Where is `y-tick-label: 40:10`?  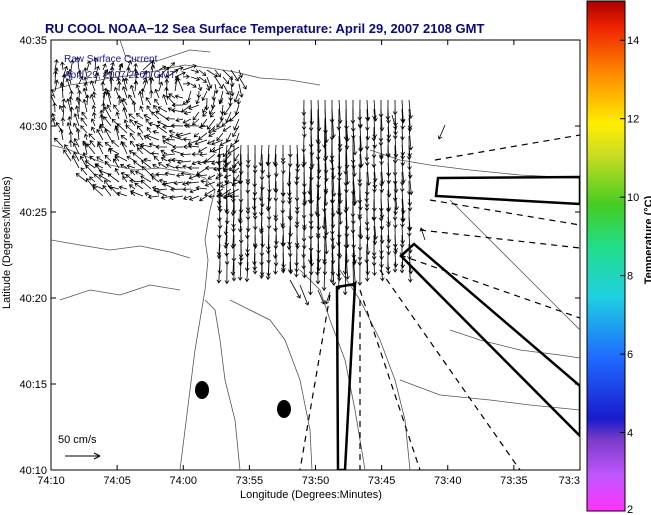 y-tick-label: 40:10 is located at coordinates (33, 471).